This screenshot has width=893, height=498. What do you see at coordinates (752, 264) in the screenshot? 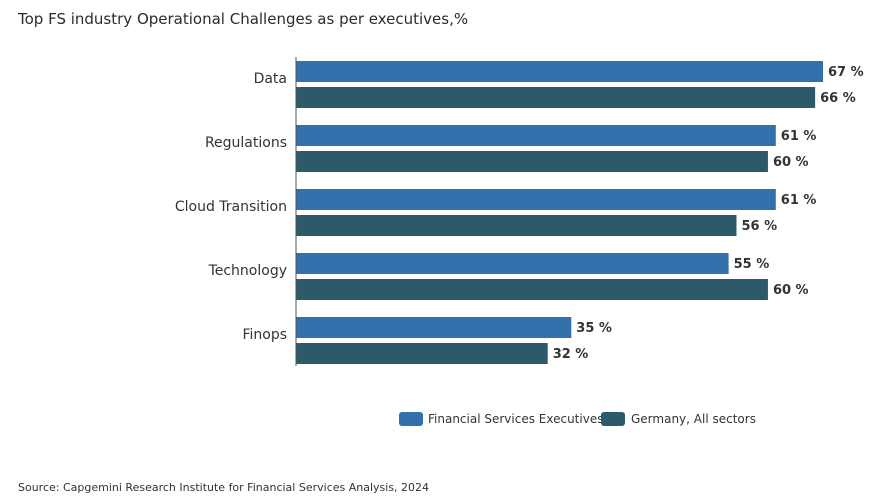
I see `data-label: 55 %` at bounding box center [752, 264].